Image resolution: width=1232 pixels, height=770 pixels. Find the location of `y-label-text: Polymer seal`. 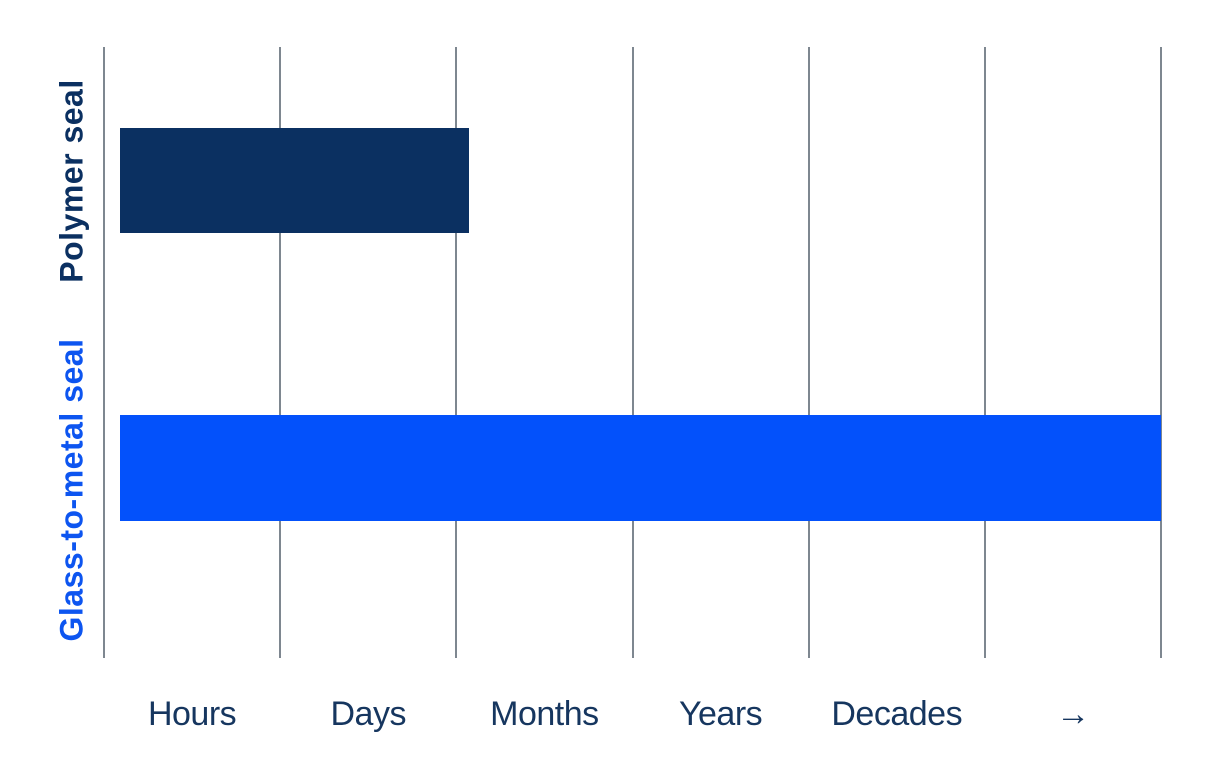

y-label-text: Polymer seal is located at coordinates (71, 181).